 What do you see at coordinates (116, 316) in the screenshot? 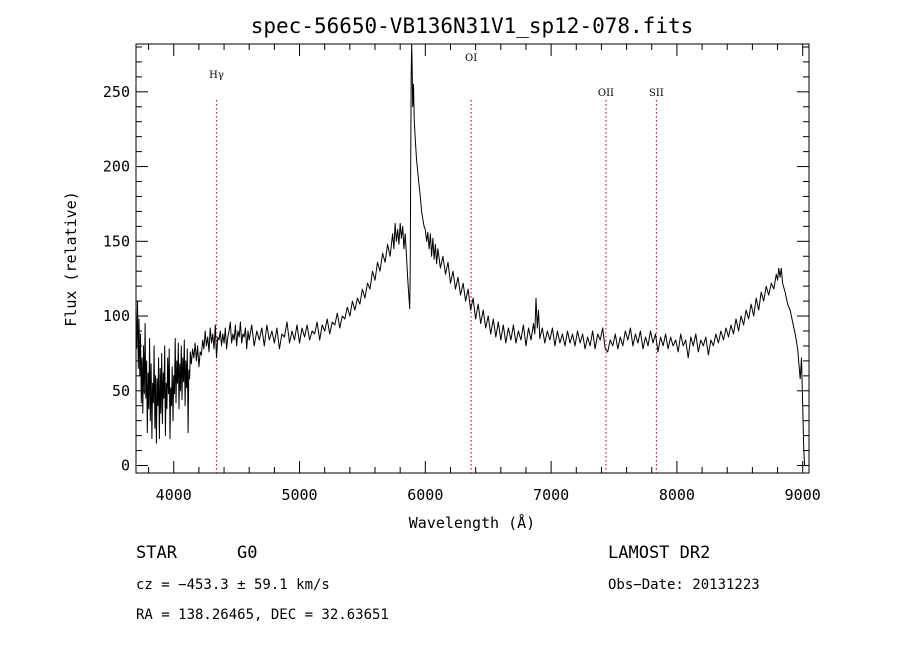
I see `y-tick-label: 100` at bounding box center [116, 316].